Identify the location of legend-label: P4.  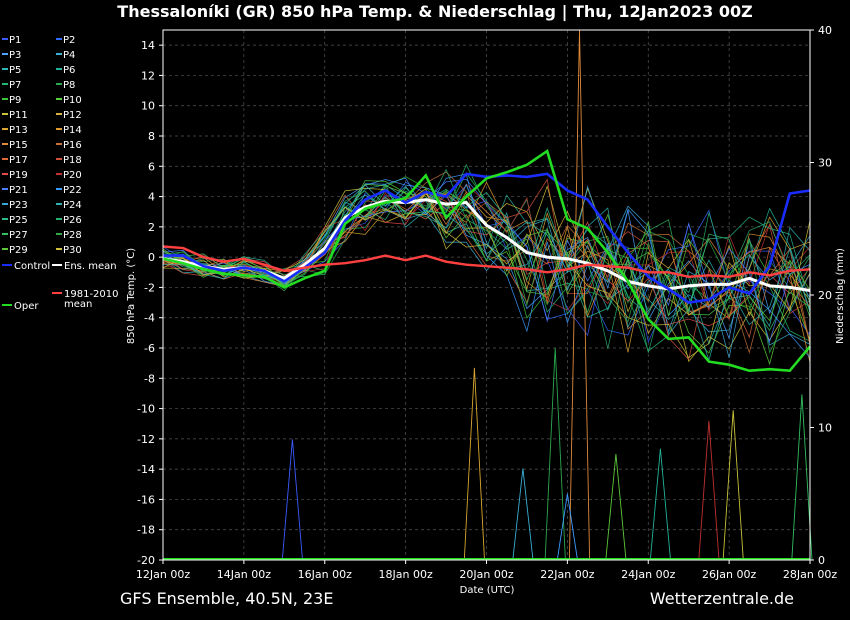
(69, 55).